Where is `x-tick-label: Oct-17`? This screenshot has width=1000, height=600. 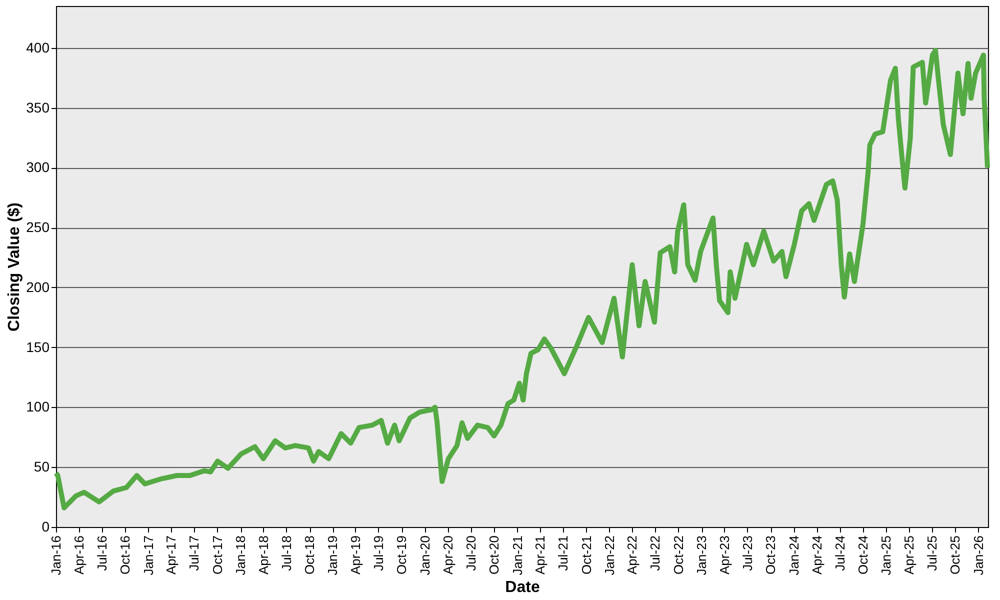
x-tick-label: Oct-17 is located at coordinates (217, 555).